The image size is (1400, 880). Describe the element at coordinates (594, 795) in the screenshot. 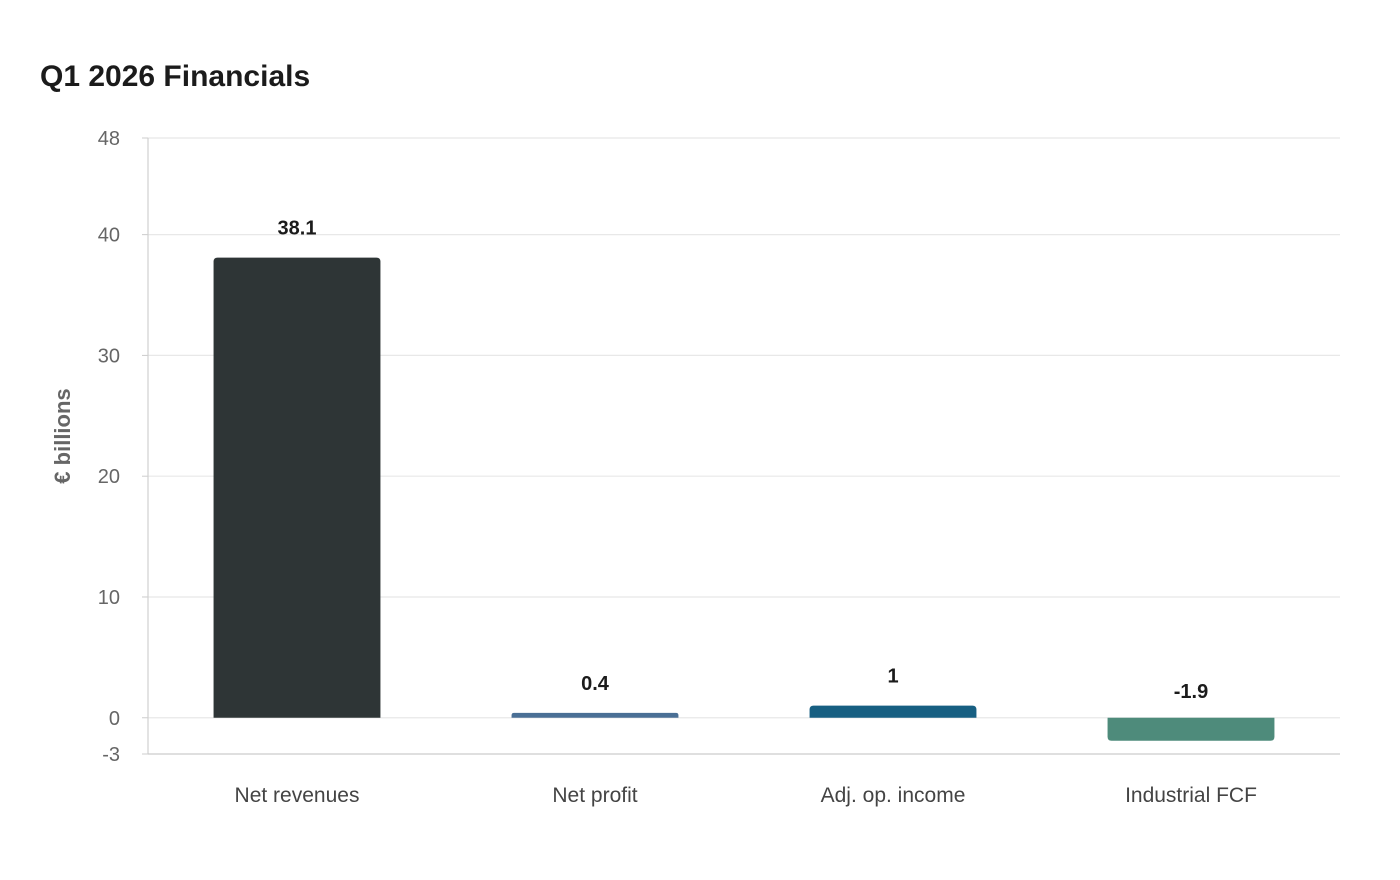

I see `x-category-label: Net profit` at that location.